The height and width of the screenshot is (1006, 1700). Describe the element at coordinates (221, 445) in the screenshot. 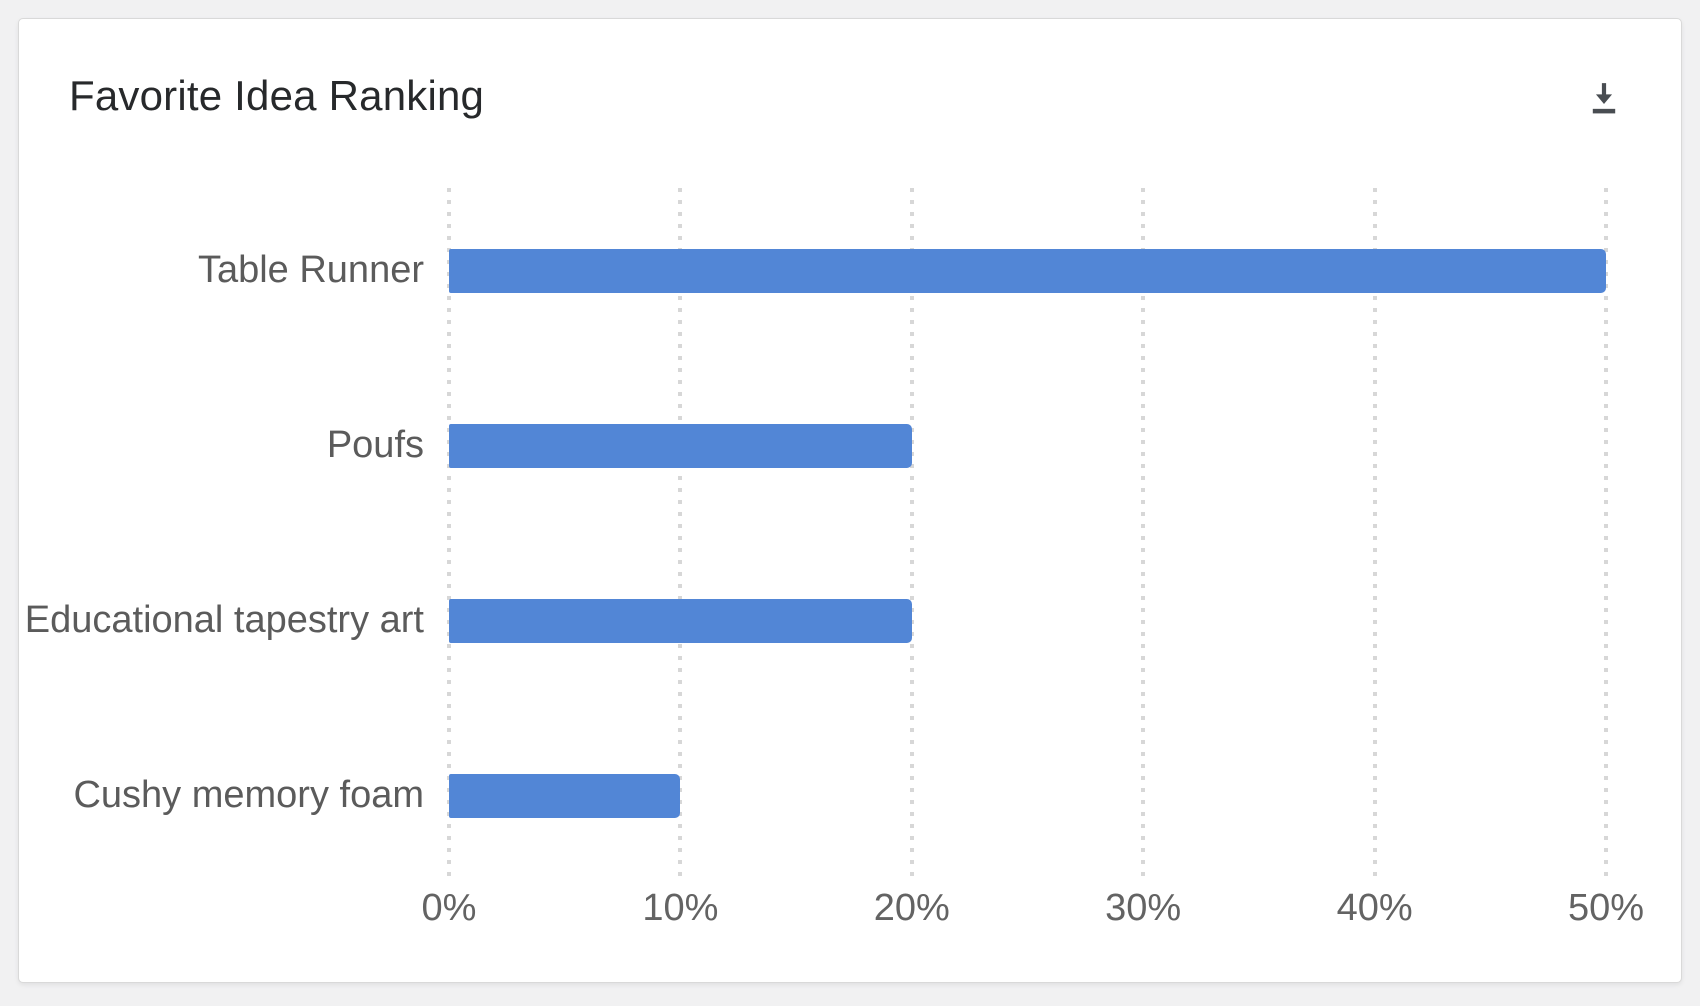

I see `label-row: Poufs` at that location.